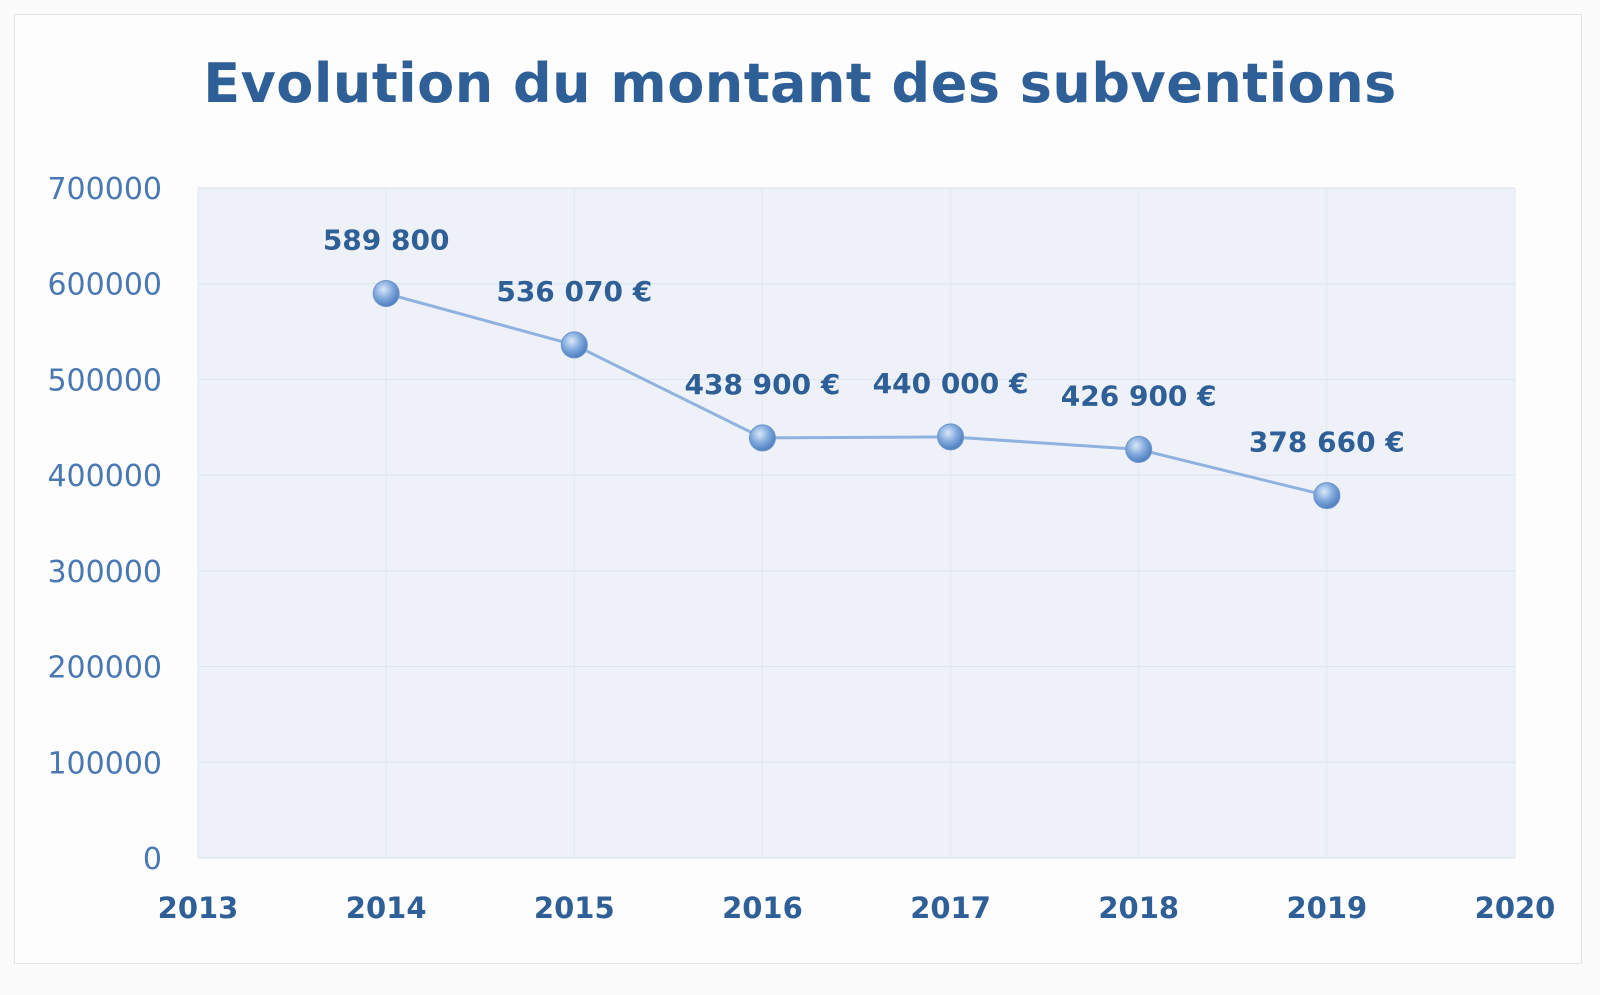 Image resolution: width=1600 pixels, height=995 pixels. Describe the element at coordinates (386, 908) in the screenshot. I see `x-tick-label: 2014` at that location.